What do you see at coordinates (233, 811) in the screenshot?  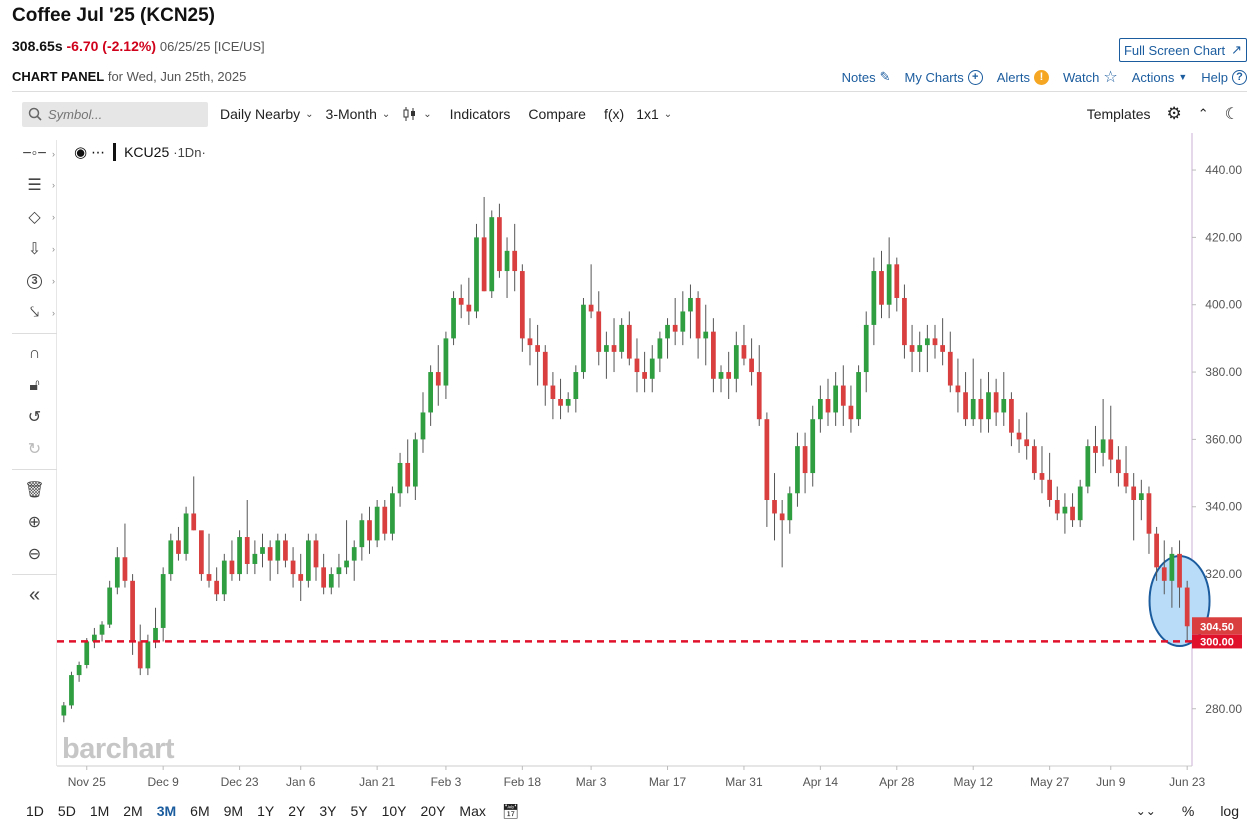 I see `range-9m: 9M` at bounding box center [233, 811].